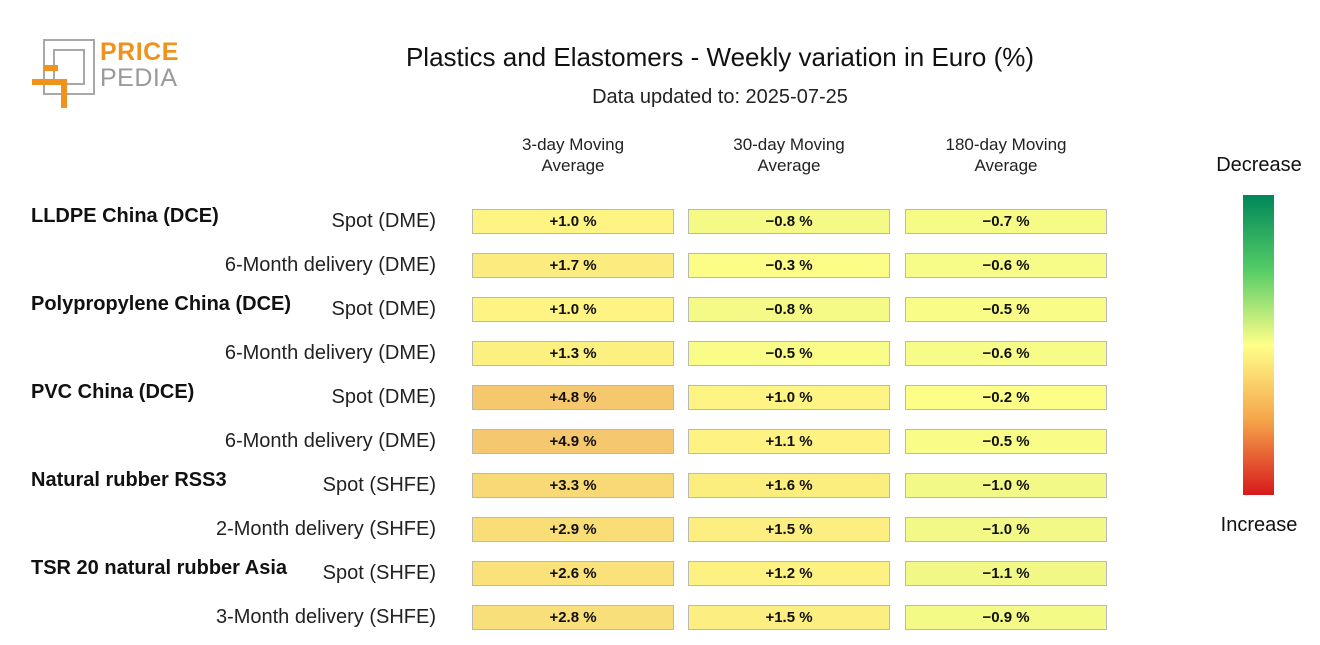  Describe the element at coordinates (573, 265) in the screenshot. I see `heatmap-cell: +1.7 %` at that location.